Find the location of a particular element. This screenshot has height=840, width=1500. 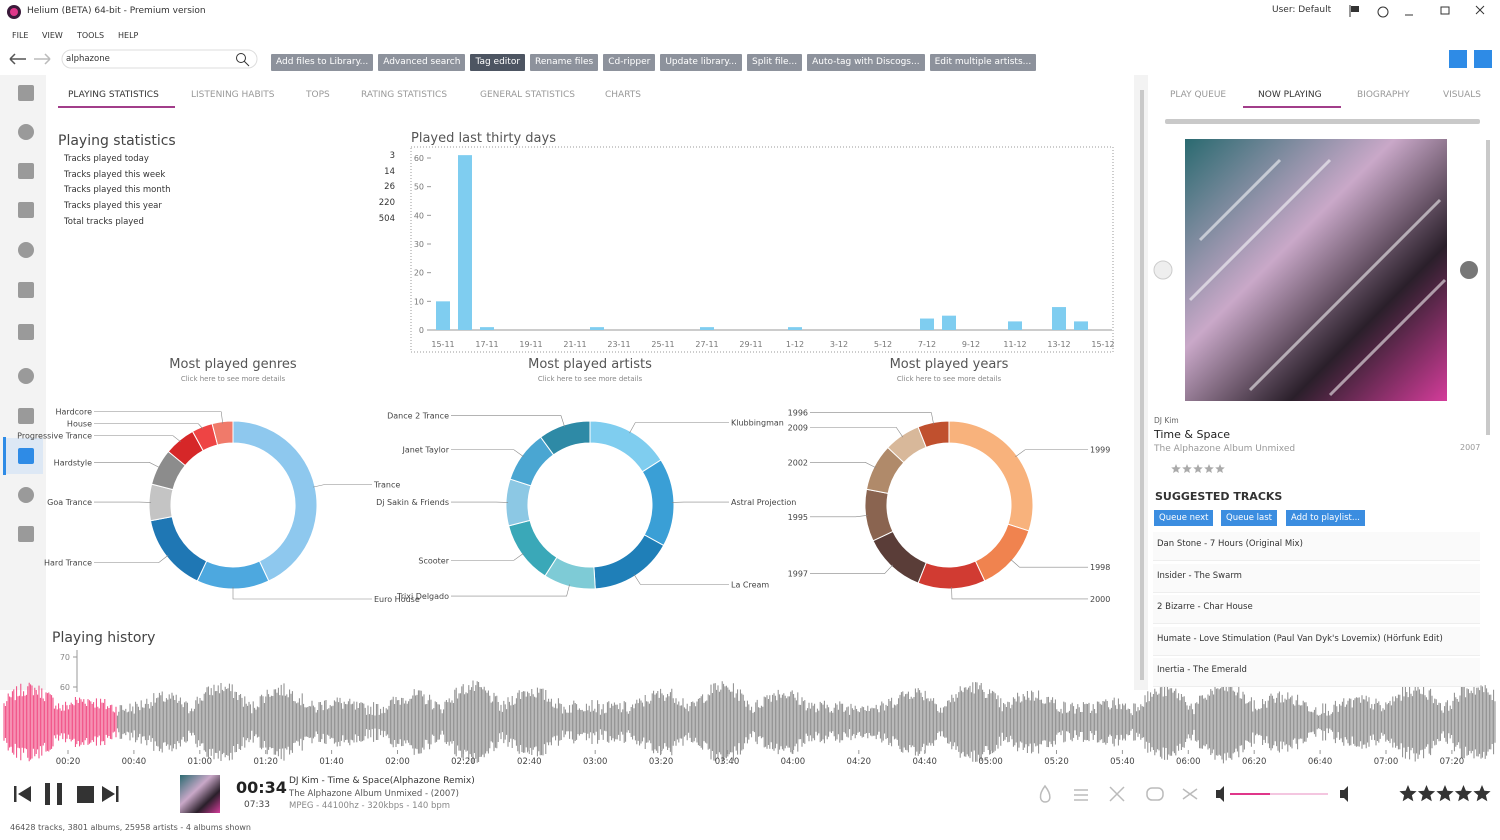

track-row: 2 Bizarre - Char House is located at coordinates (1316, 609).